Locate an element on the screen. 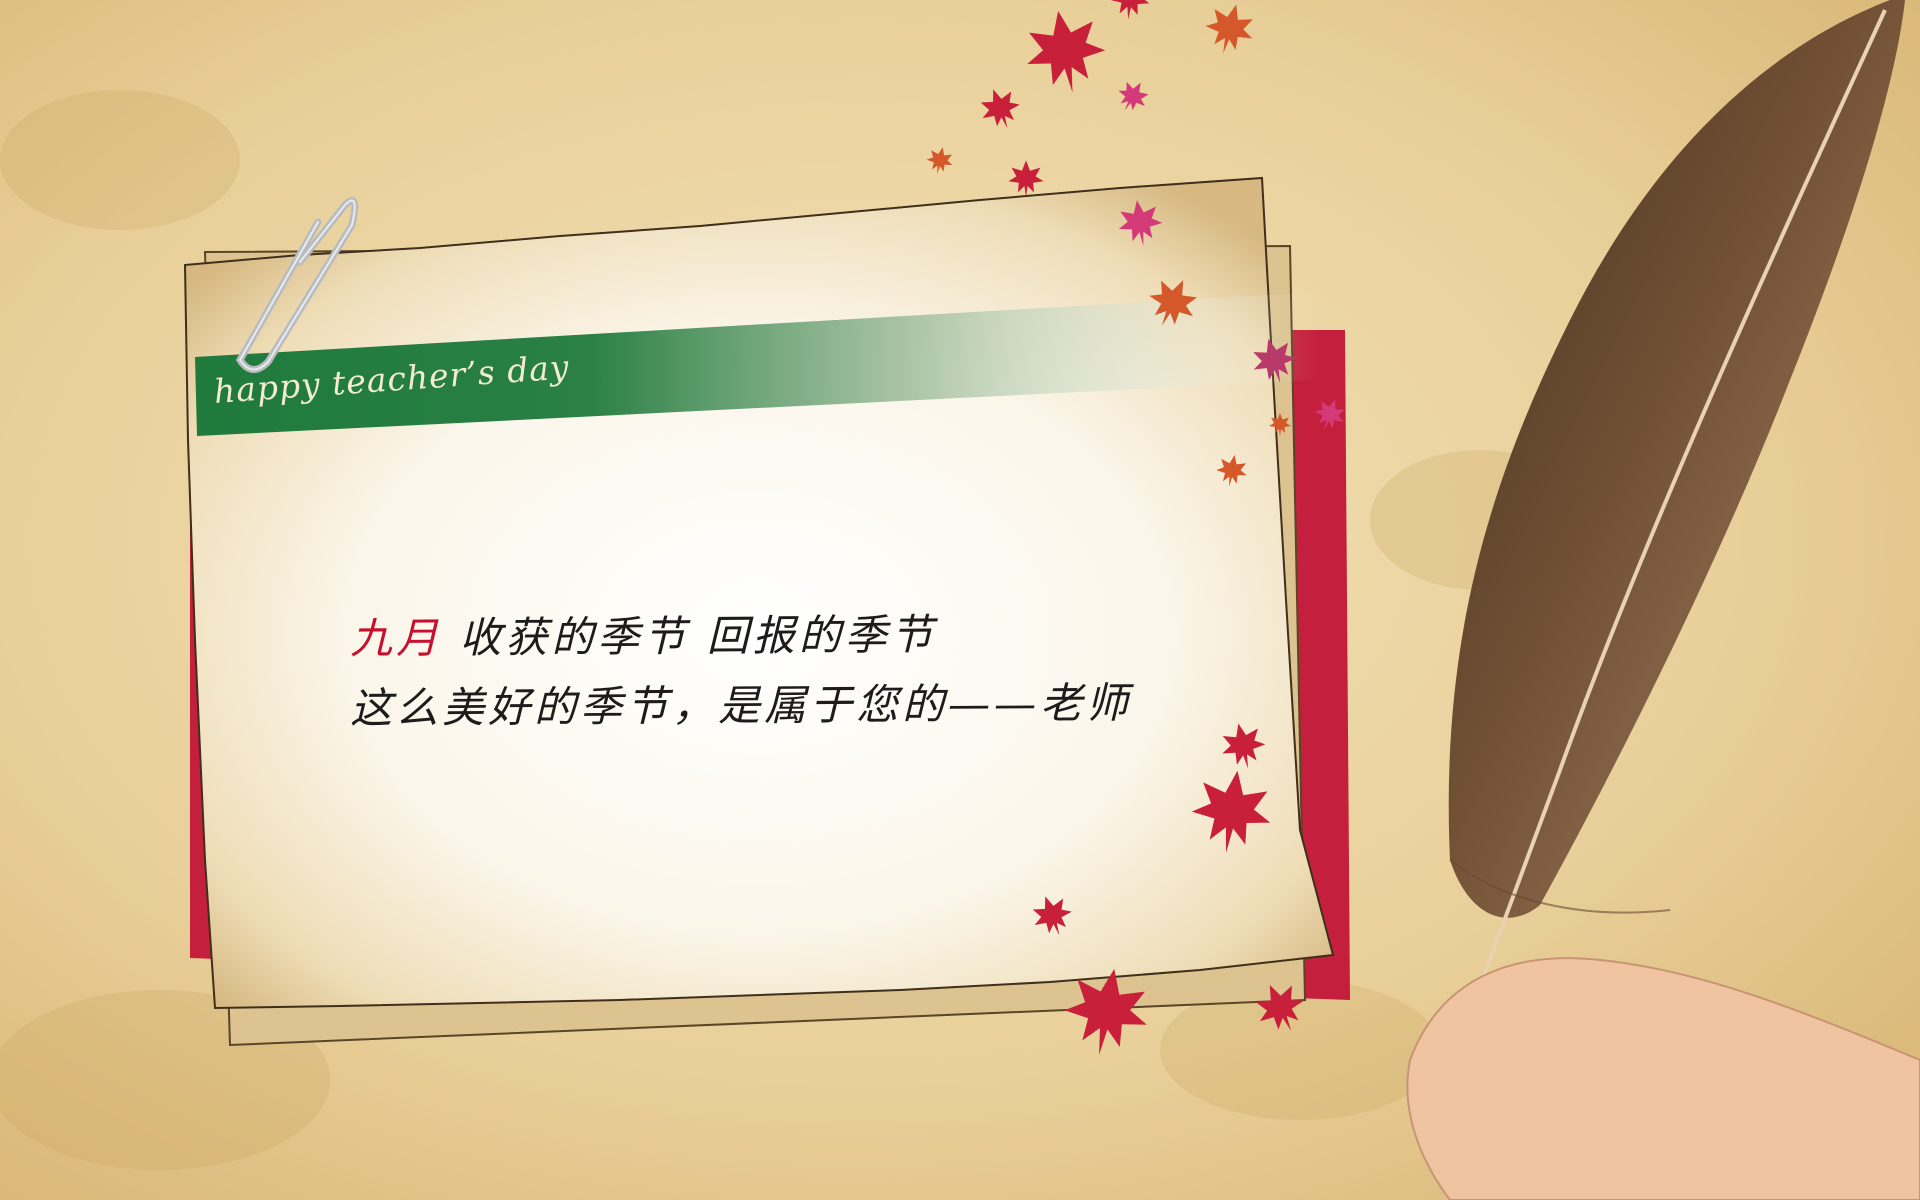  message-line-1-rest: 收获的季节 回报的季节 is located at coordinates (689, 636).